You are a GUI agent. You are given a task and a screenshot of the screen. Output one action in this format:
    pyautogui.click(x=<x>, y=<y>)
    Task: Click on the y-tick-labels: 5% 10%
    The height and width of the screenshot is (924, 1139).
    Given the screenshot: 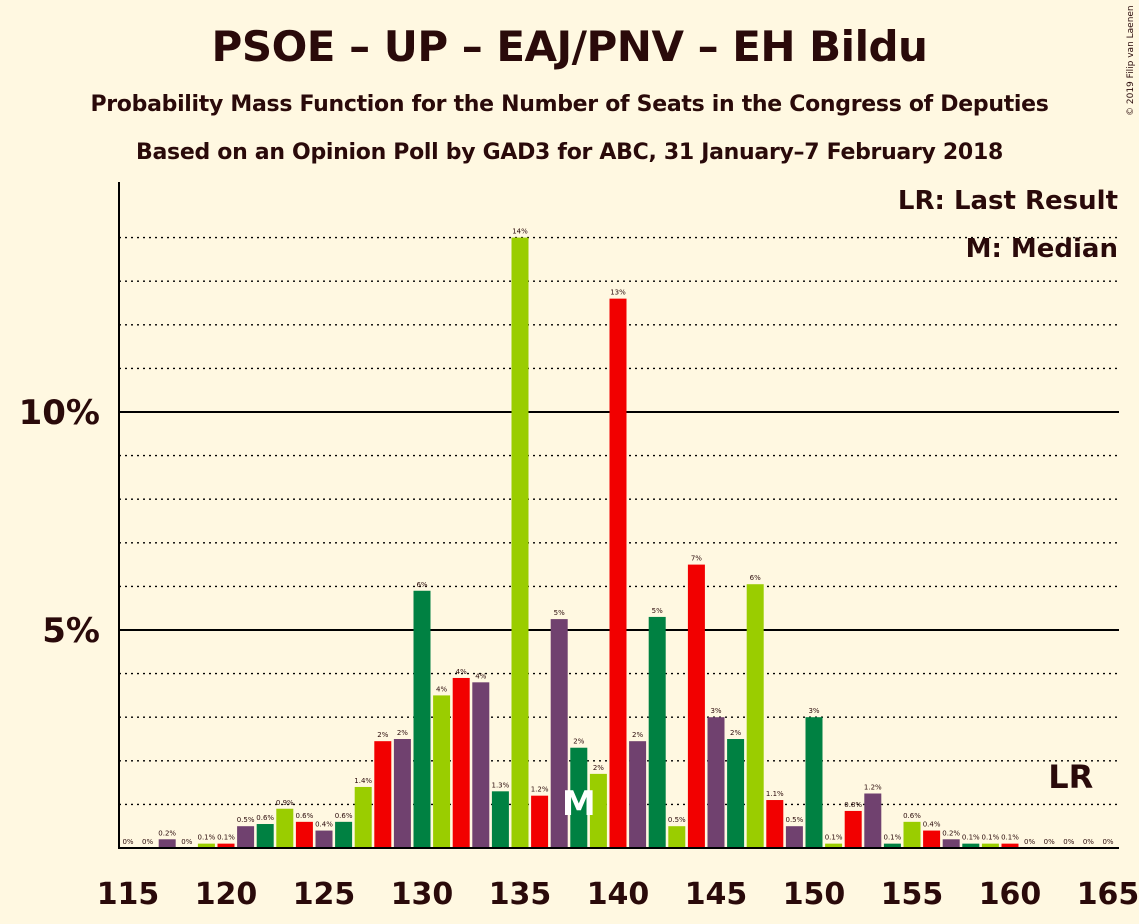 What is the action you would take?
    pyautogui.click(x=59, y=522)
    